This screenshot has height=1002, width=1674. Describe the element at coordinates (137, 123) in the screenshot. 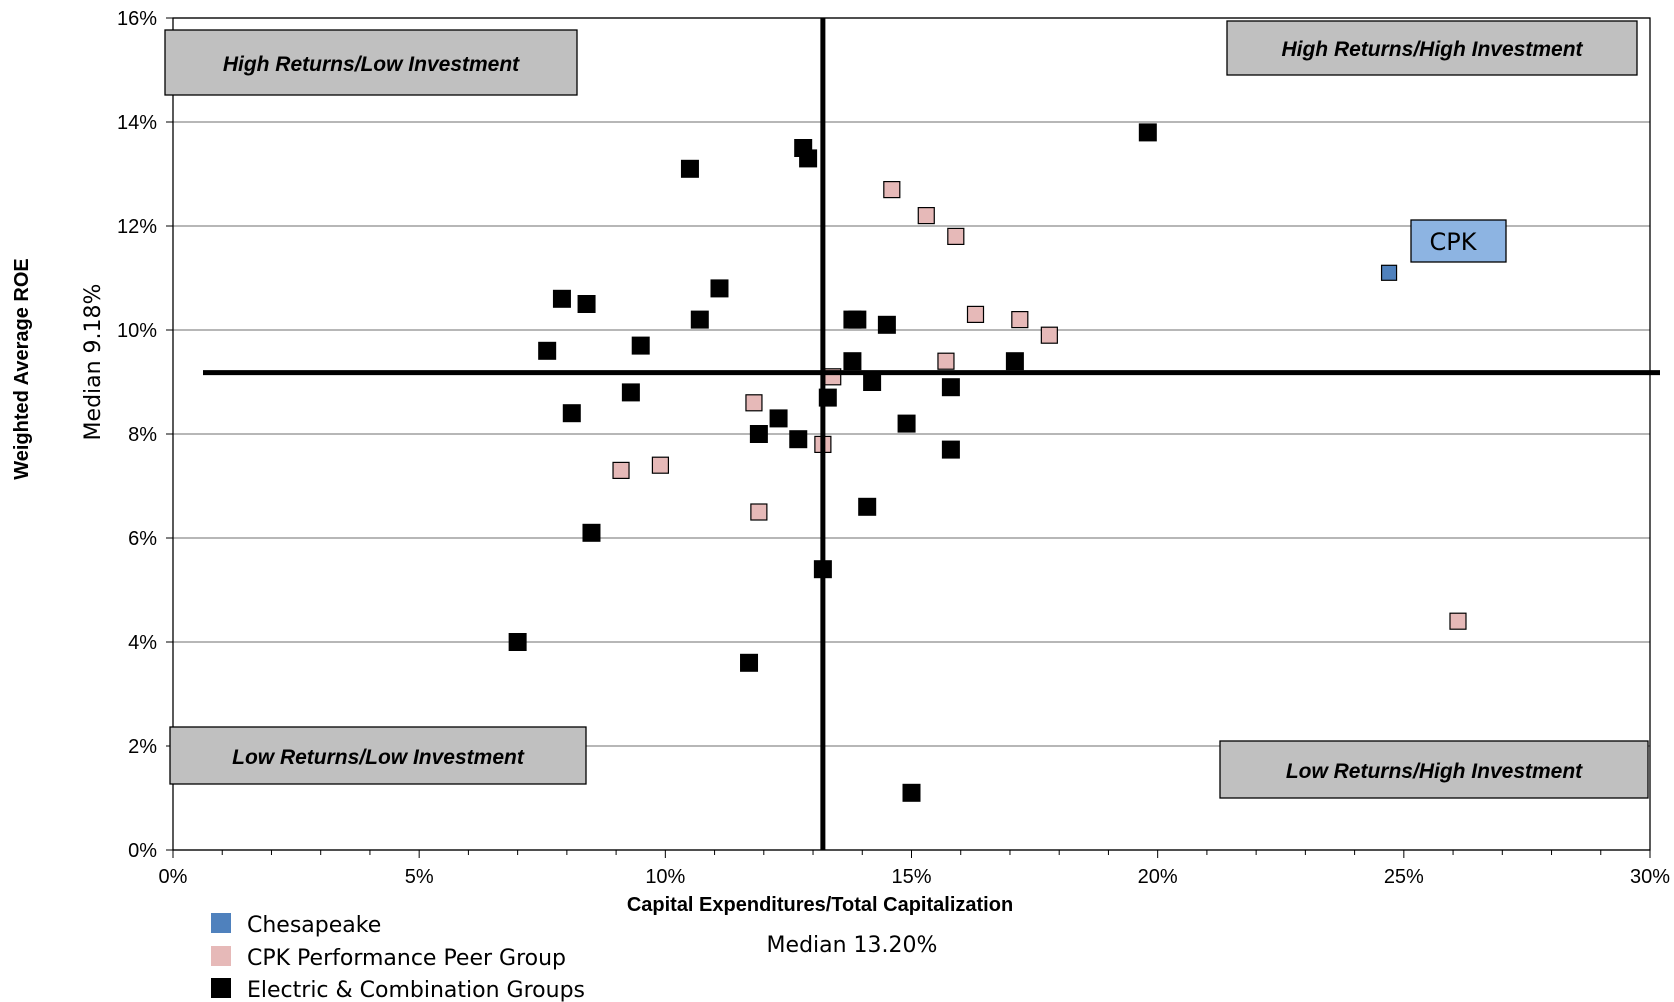

I see `y-tick-label: 14%` at that location.